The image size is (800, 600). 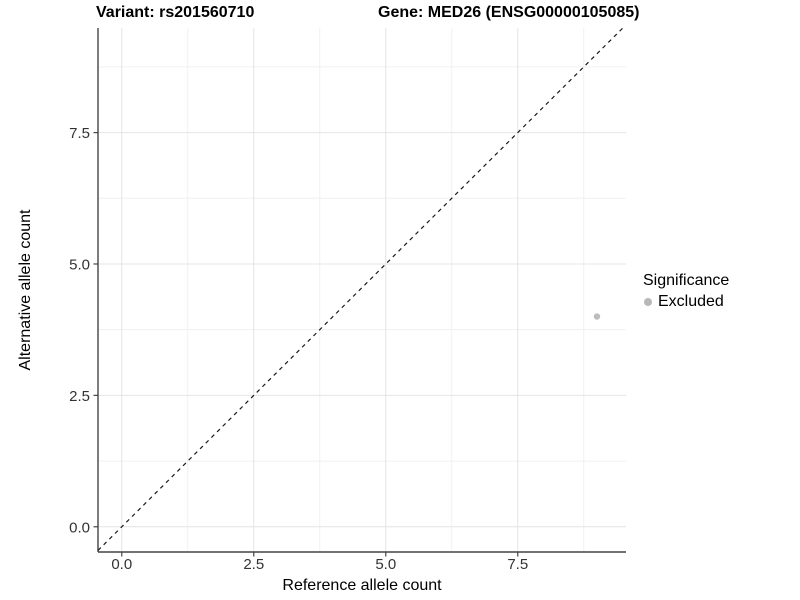 I want to click on legend-entry-label: Excluded, so click(x=691, y=301).